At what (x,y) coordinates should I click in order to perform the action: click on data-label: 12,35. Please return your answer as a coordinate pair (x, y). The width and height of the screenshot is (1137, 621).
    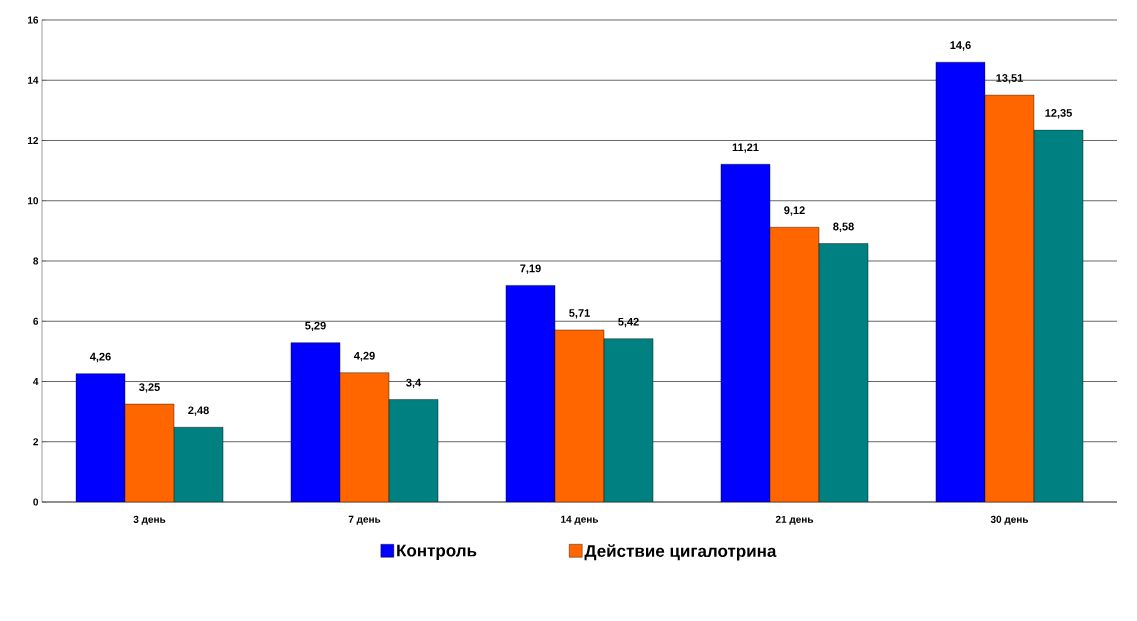
    Looking at the image, I should click on (1058, 114).